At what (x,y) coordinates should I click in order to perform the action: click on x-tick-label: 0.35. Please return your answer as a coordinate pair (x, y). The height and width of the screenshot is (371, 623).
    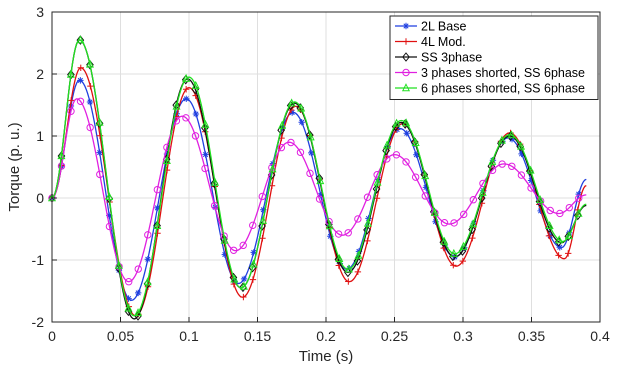
    Looking at the image, I should click on (531, 336).